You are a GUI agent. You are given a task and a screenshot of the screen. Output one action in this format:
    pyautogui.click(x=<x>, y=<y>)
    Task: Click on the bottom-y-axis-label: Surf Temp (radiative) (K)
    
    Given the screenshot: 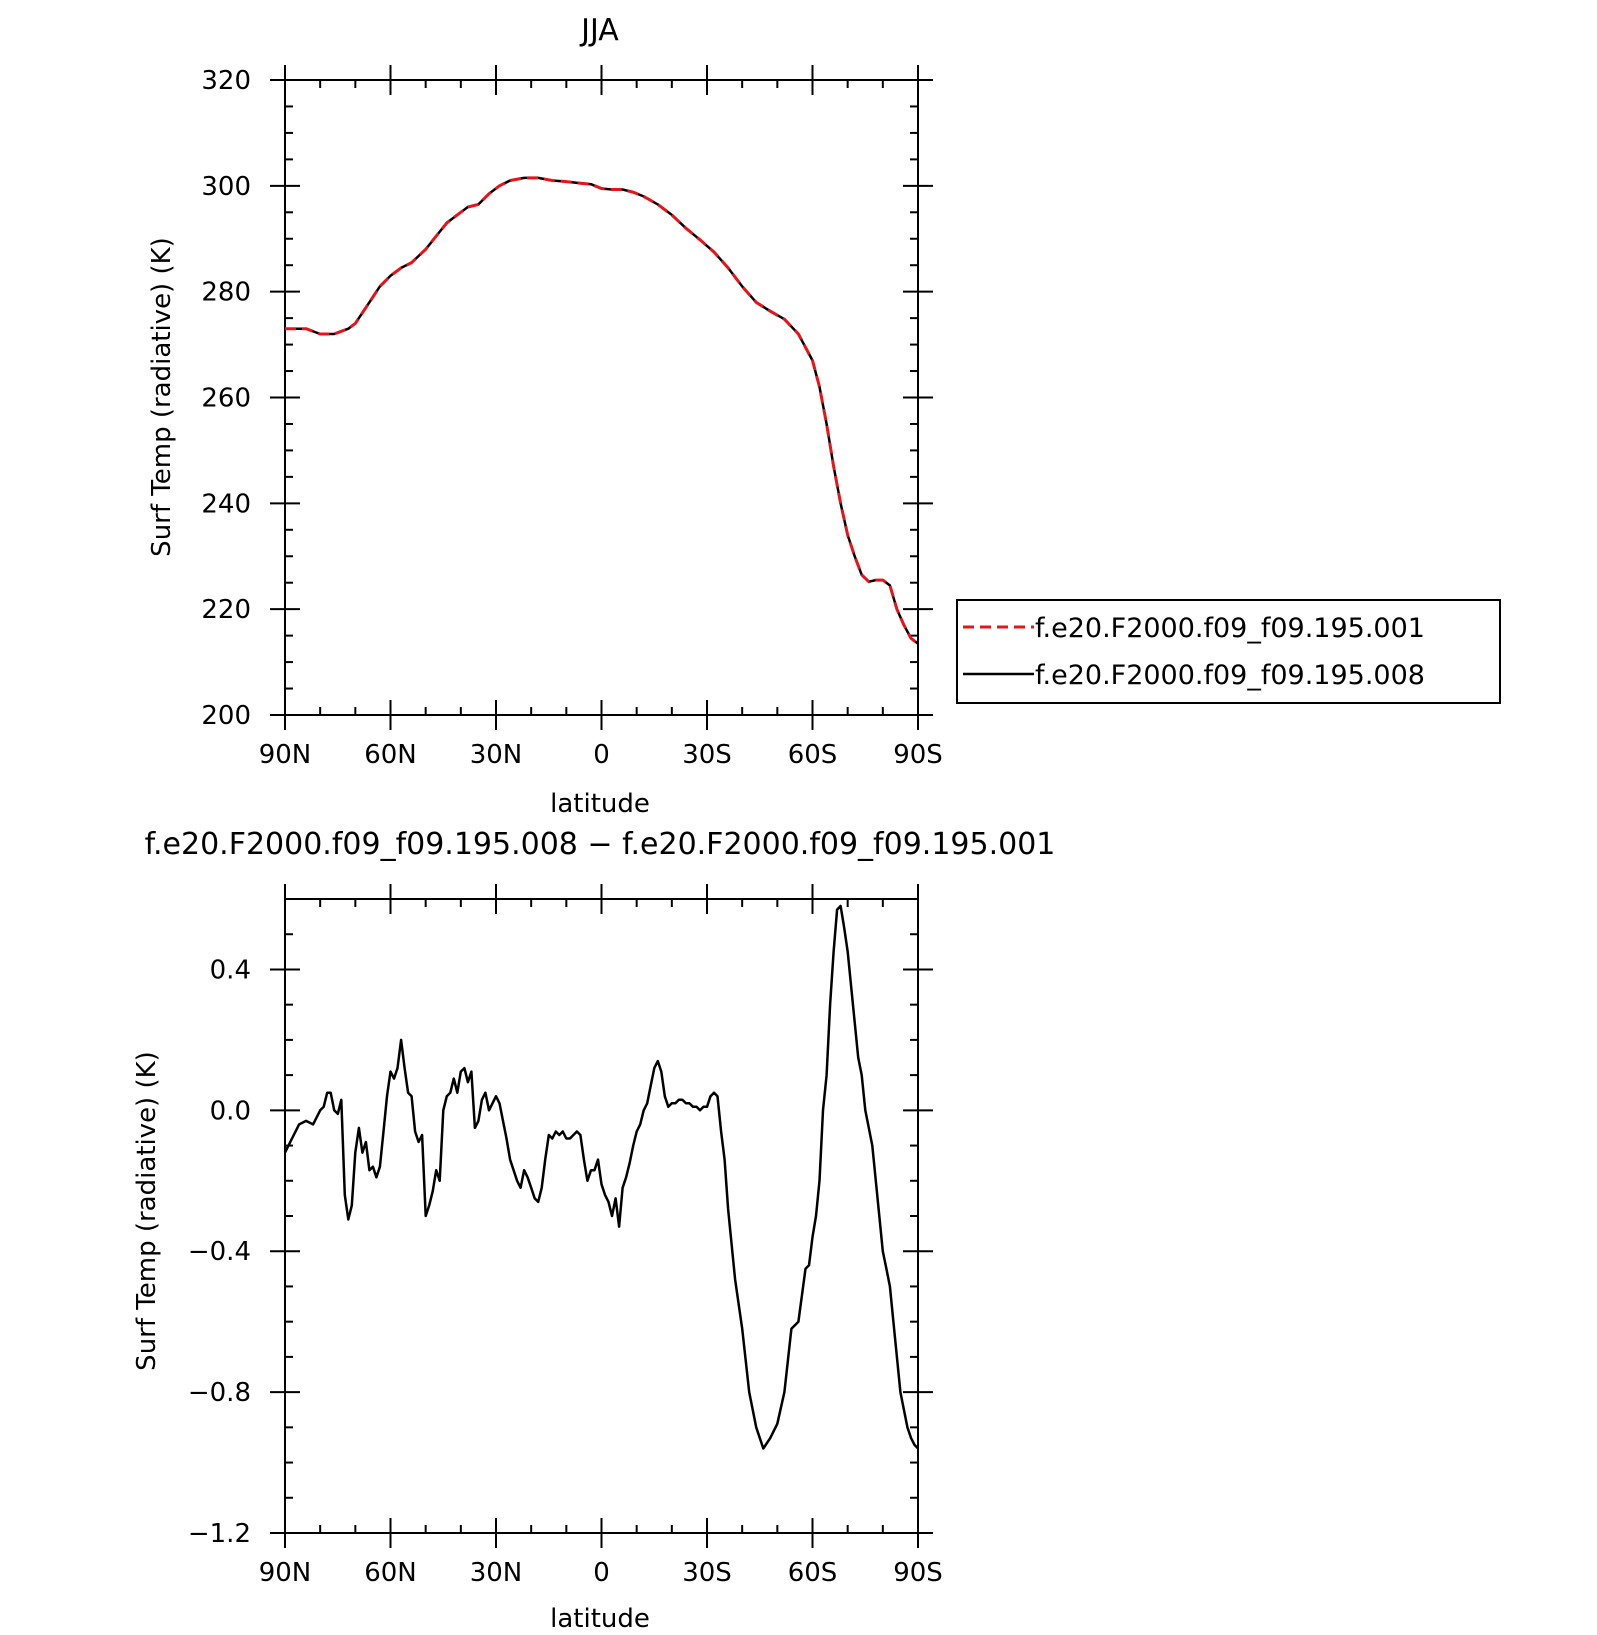 What is the action you would take?
    pyautogui.click(x=147, y=1211)
    